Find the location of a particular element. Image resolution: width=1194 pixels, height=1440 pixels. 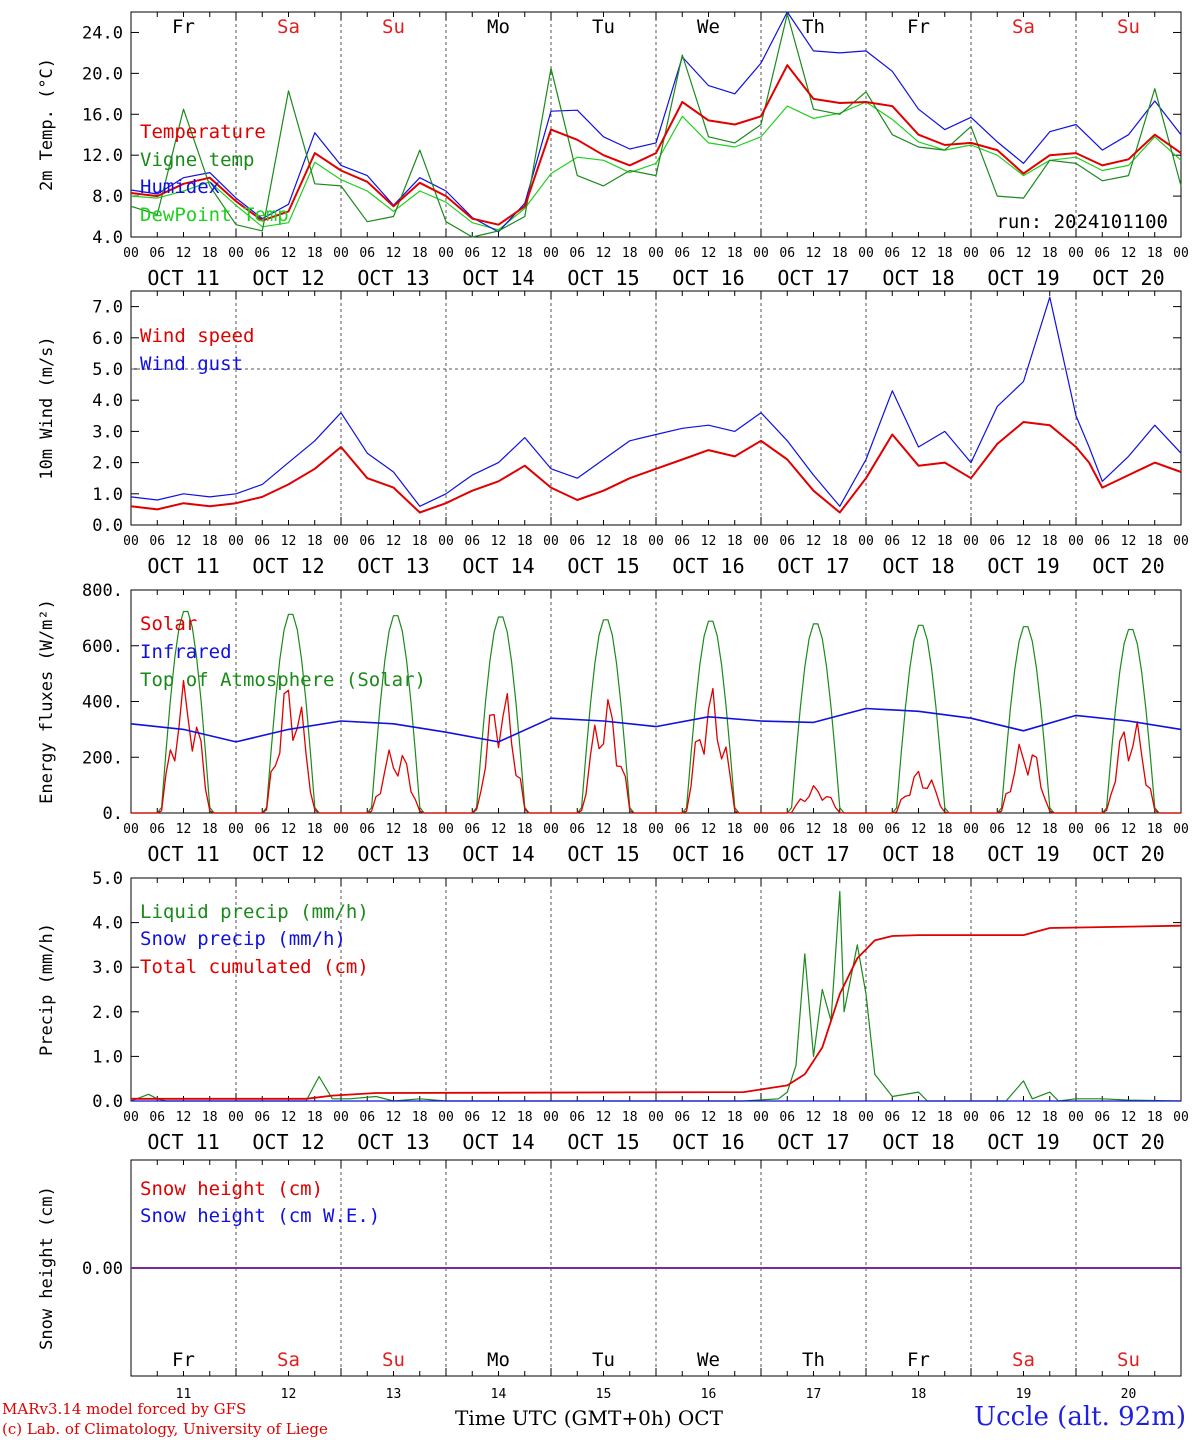

y-tick-label: 0.0 is located at coordinates (107, 526).